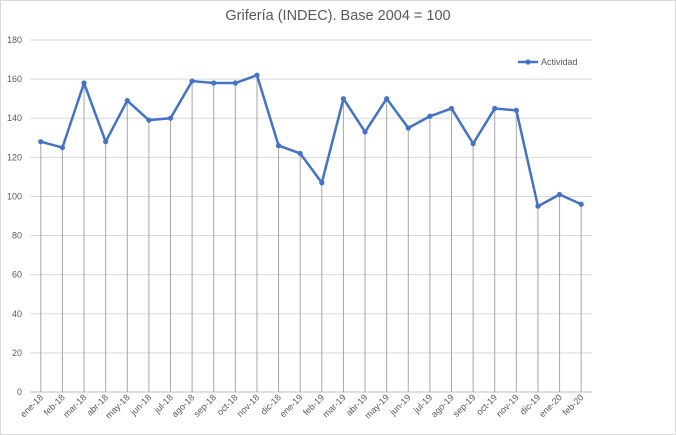  Describe the element at coordinates (248, 405) in the screenshot. I see `x-tick-label: nov-18` at that location.